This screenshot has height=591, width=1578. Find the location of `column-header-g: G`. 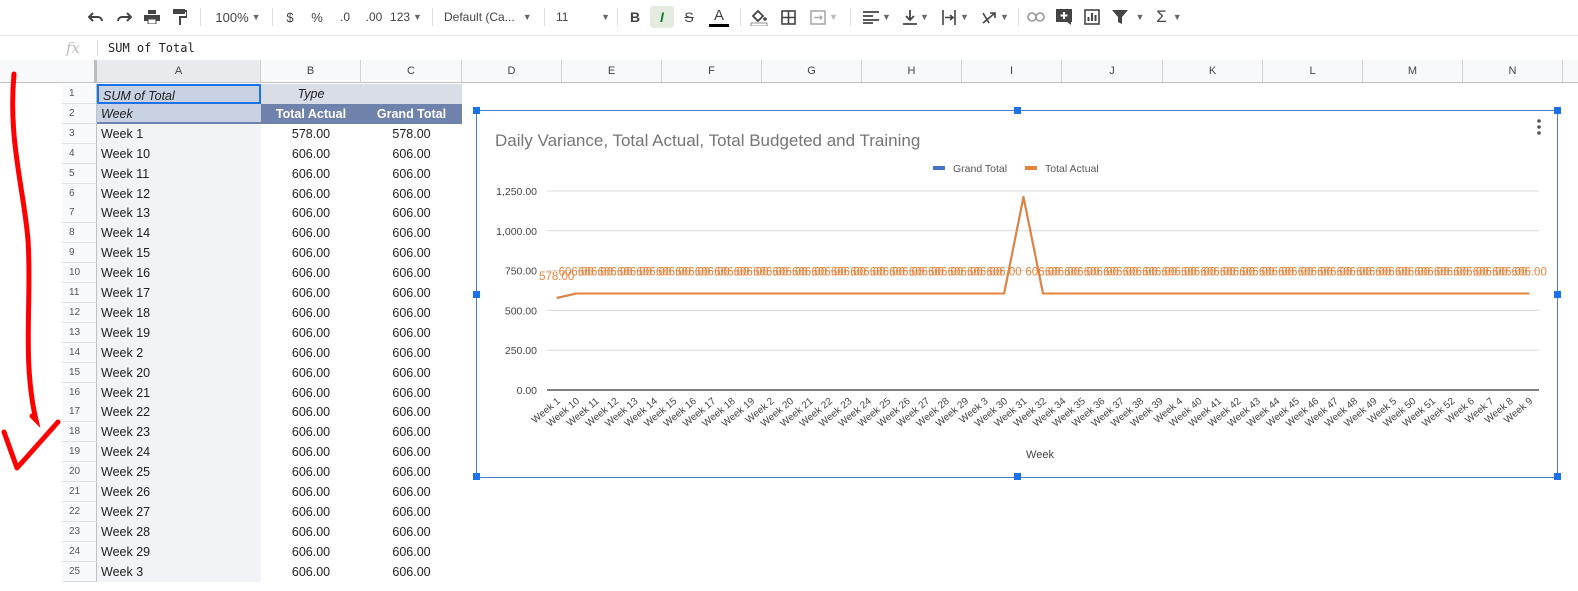

column-header-g: G is located at coordinates (812, 71).